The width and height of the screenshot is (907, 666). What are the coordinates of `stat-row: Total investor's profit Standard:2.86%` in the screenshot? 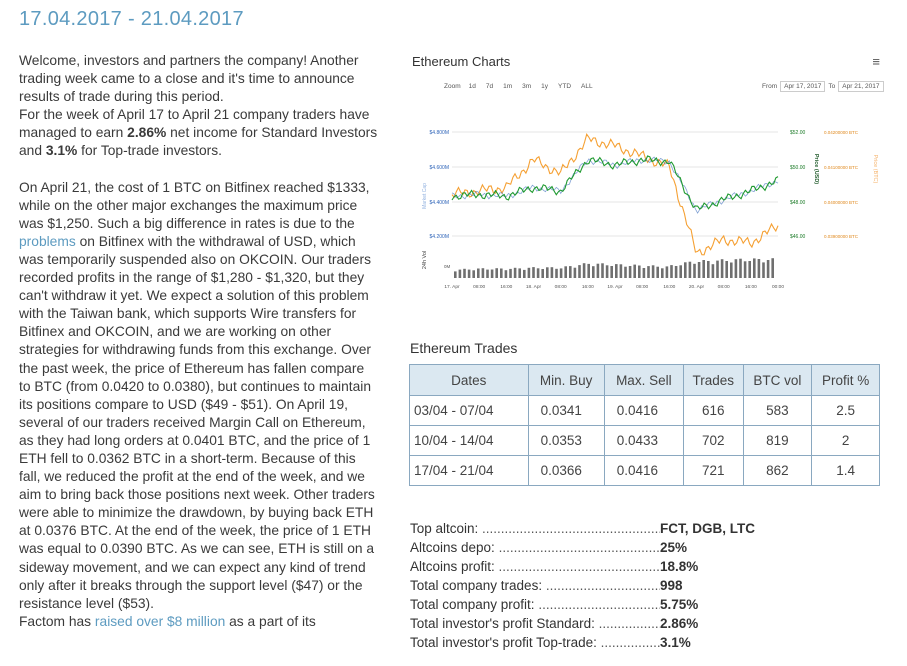 It's located at (582, 623).